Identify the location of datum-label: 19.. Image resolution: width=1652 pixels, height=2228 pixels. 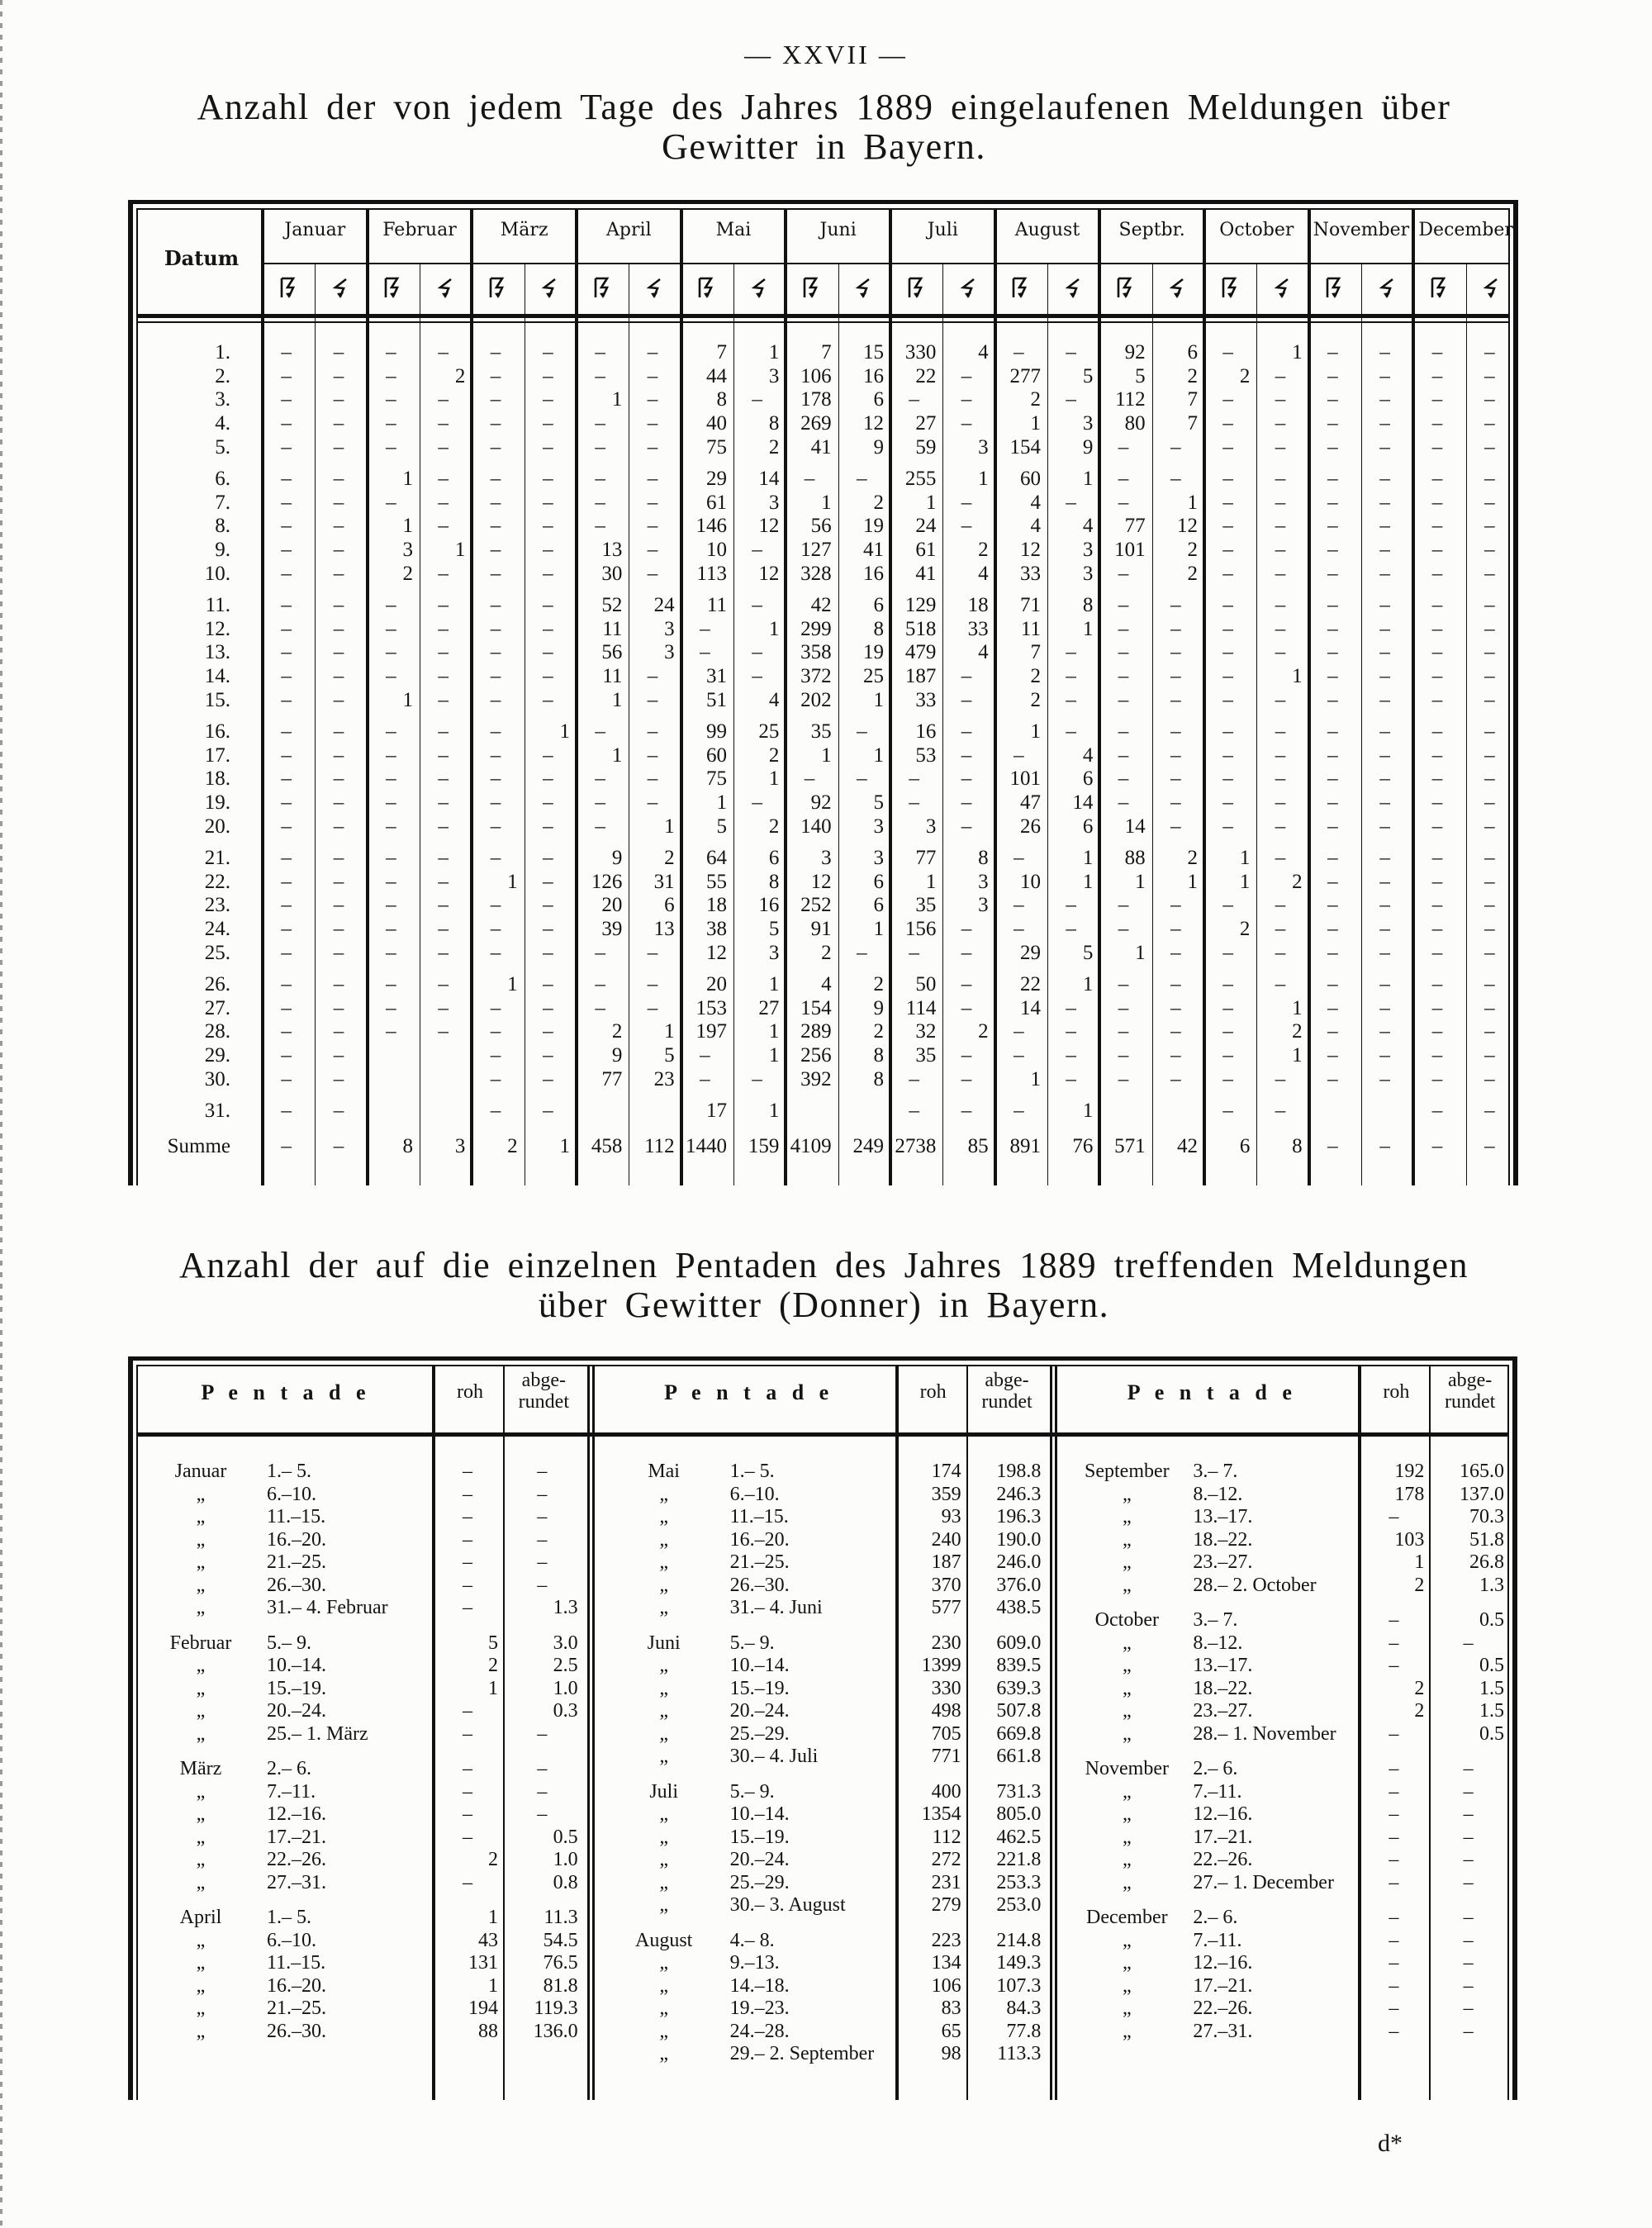
(217, 803).